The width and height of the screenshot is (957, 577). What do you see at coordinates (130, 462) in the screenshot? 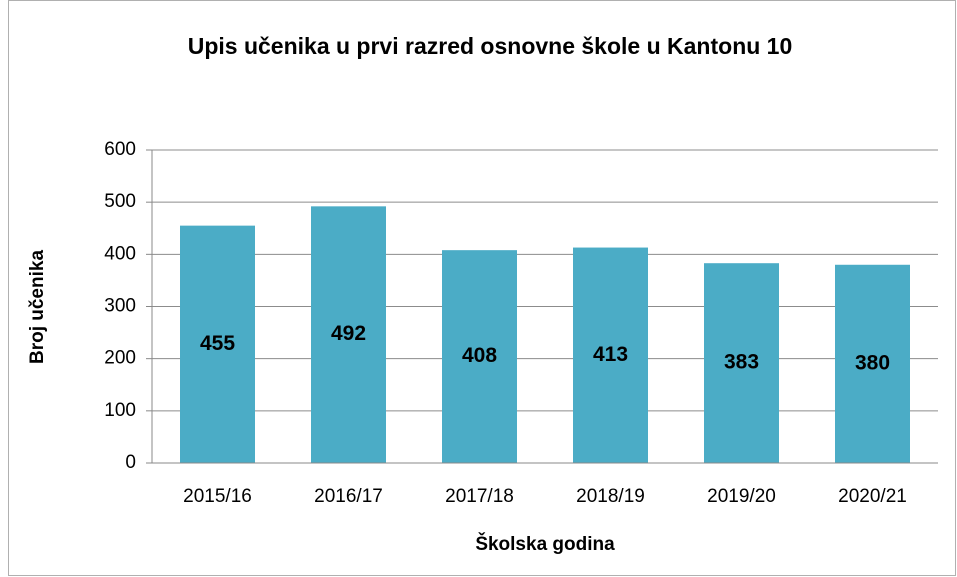
I see `y-tick-label: 0` at bounding box center [130, 462].